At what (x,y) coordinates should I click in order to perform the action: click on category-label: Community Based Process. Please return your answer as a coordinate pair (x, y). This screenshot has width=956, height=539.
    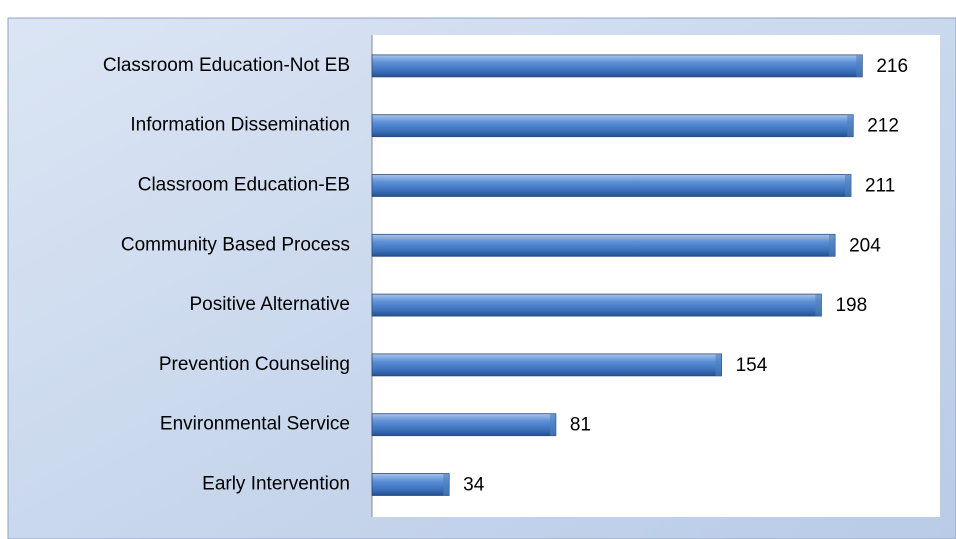
    Looking at the image, I should click on (235, 244).